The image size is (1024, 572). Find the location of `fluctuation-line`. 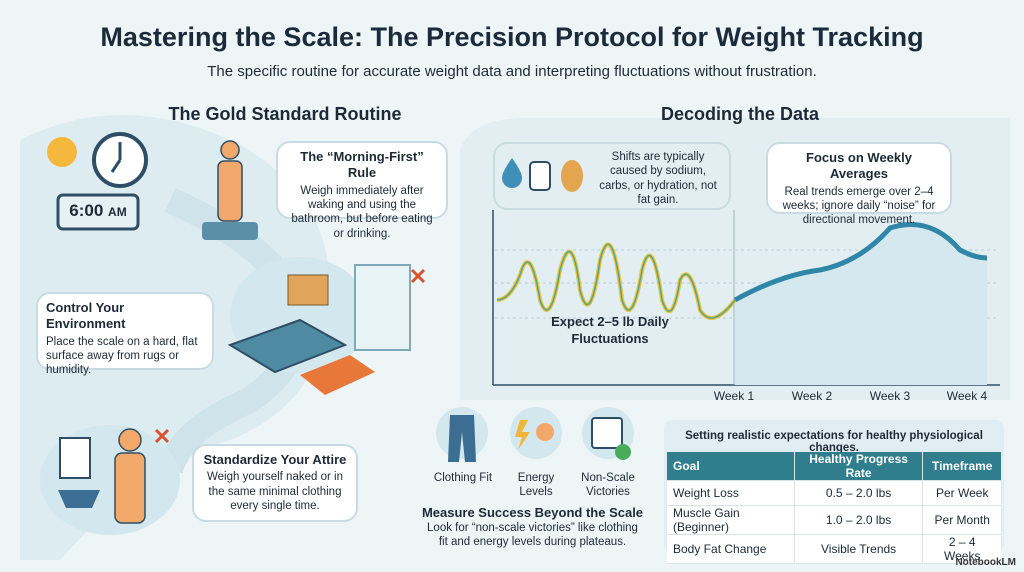

fluctuation-line is located at coordinates (616, 281).